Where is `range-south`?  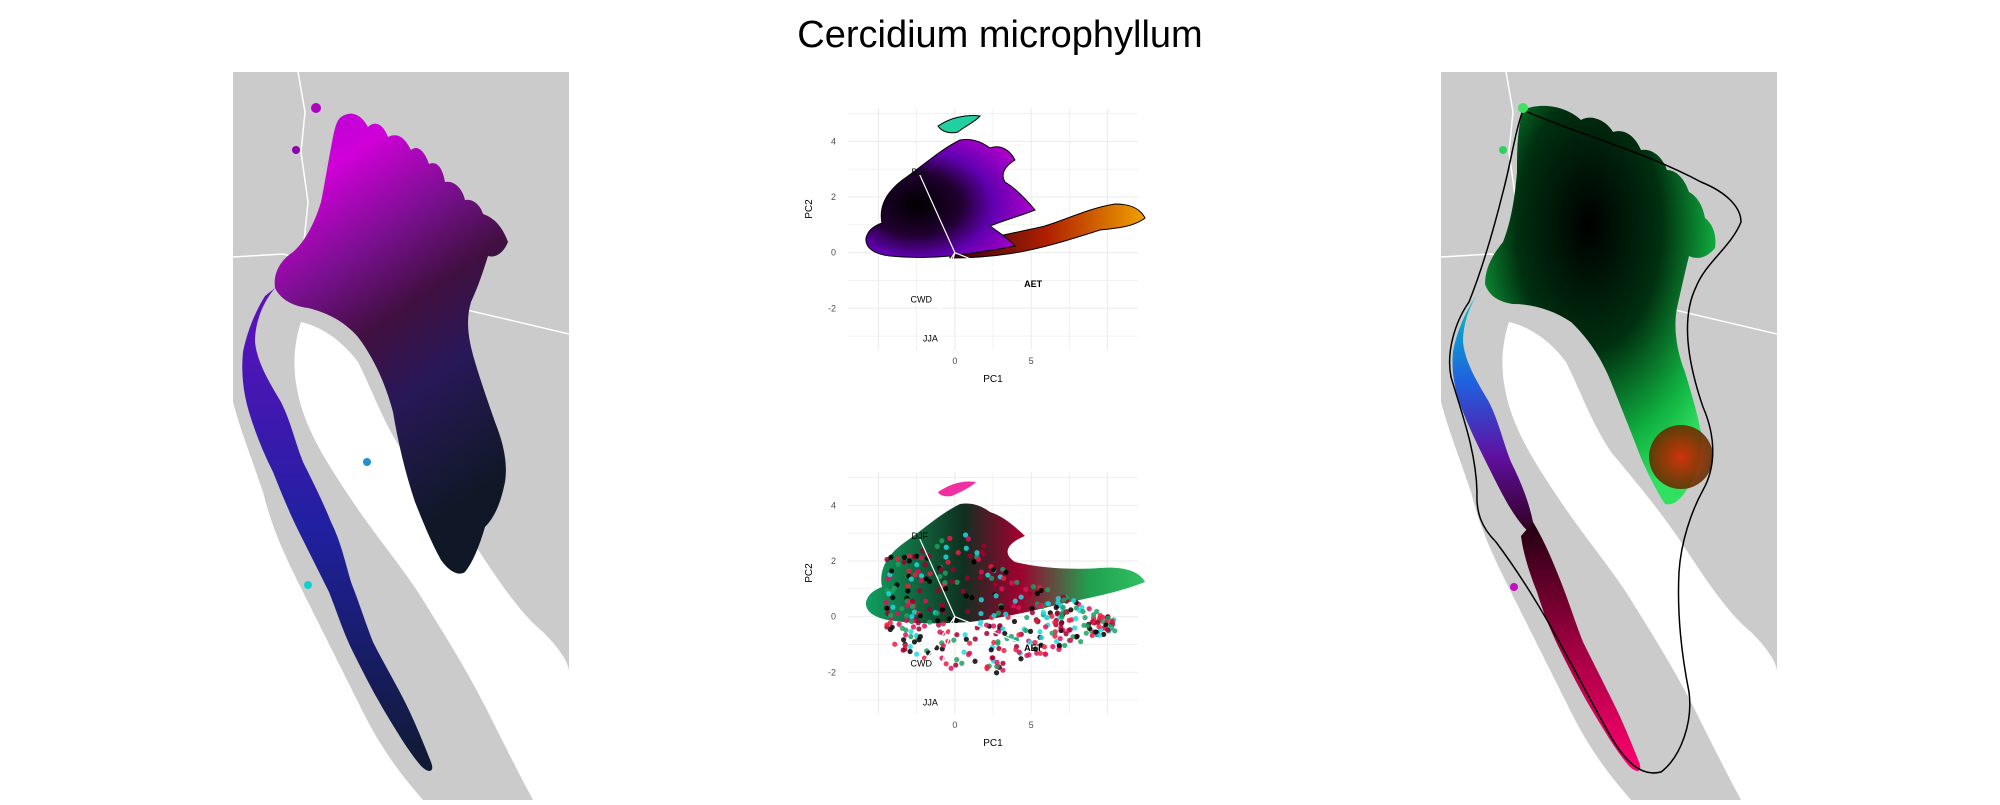
range-south is located at coordinates (1581, 646).